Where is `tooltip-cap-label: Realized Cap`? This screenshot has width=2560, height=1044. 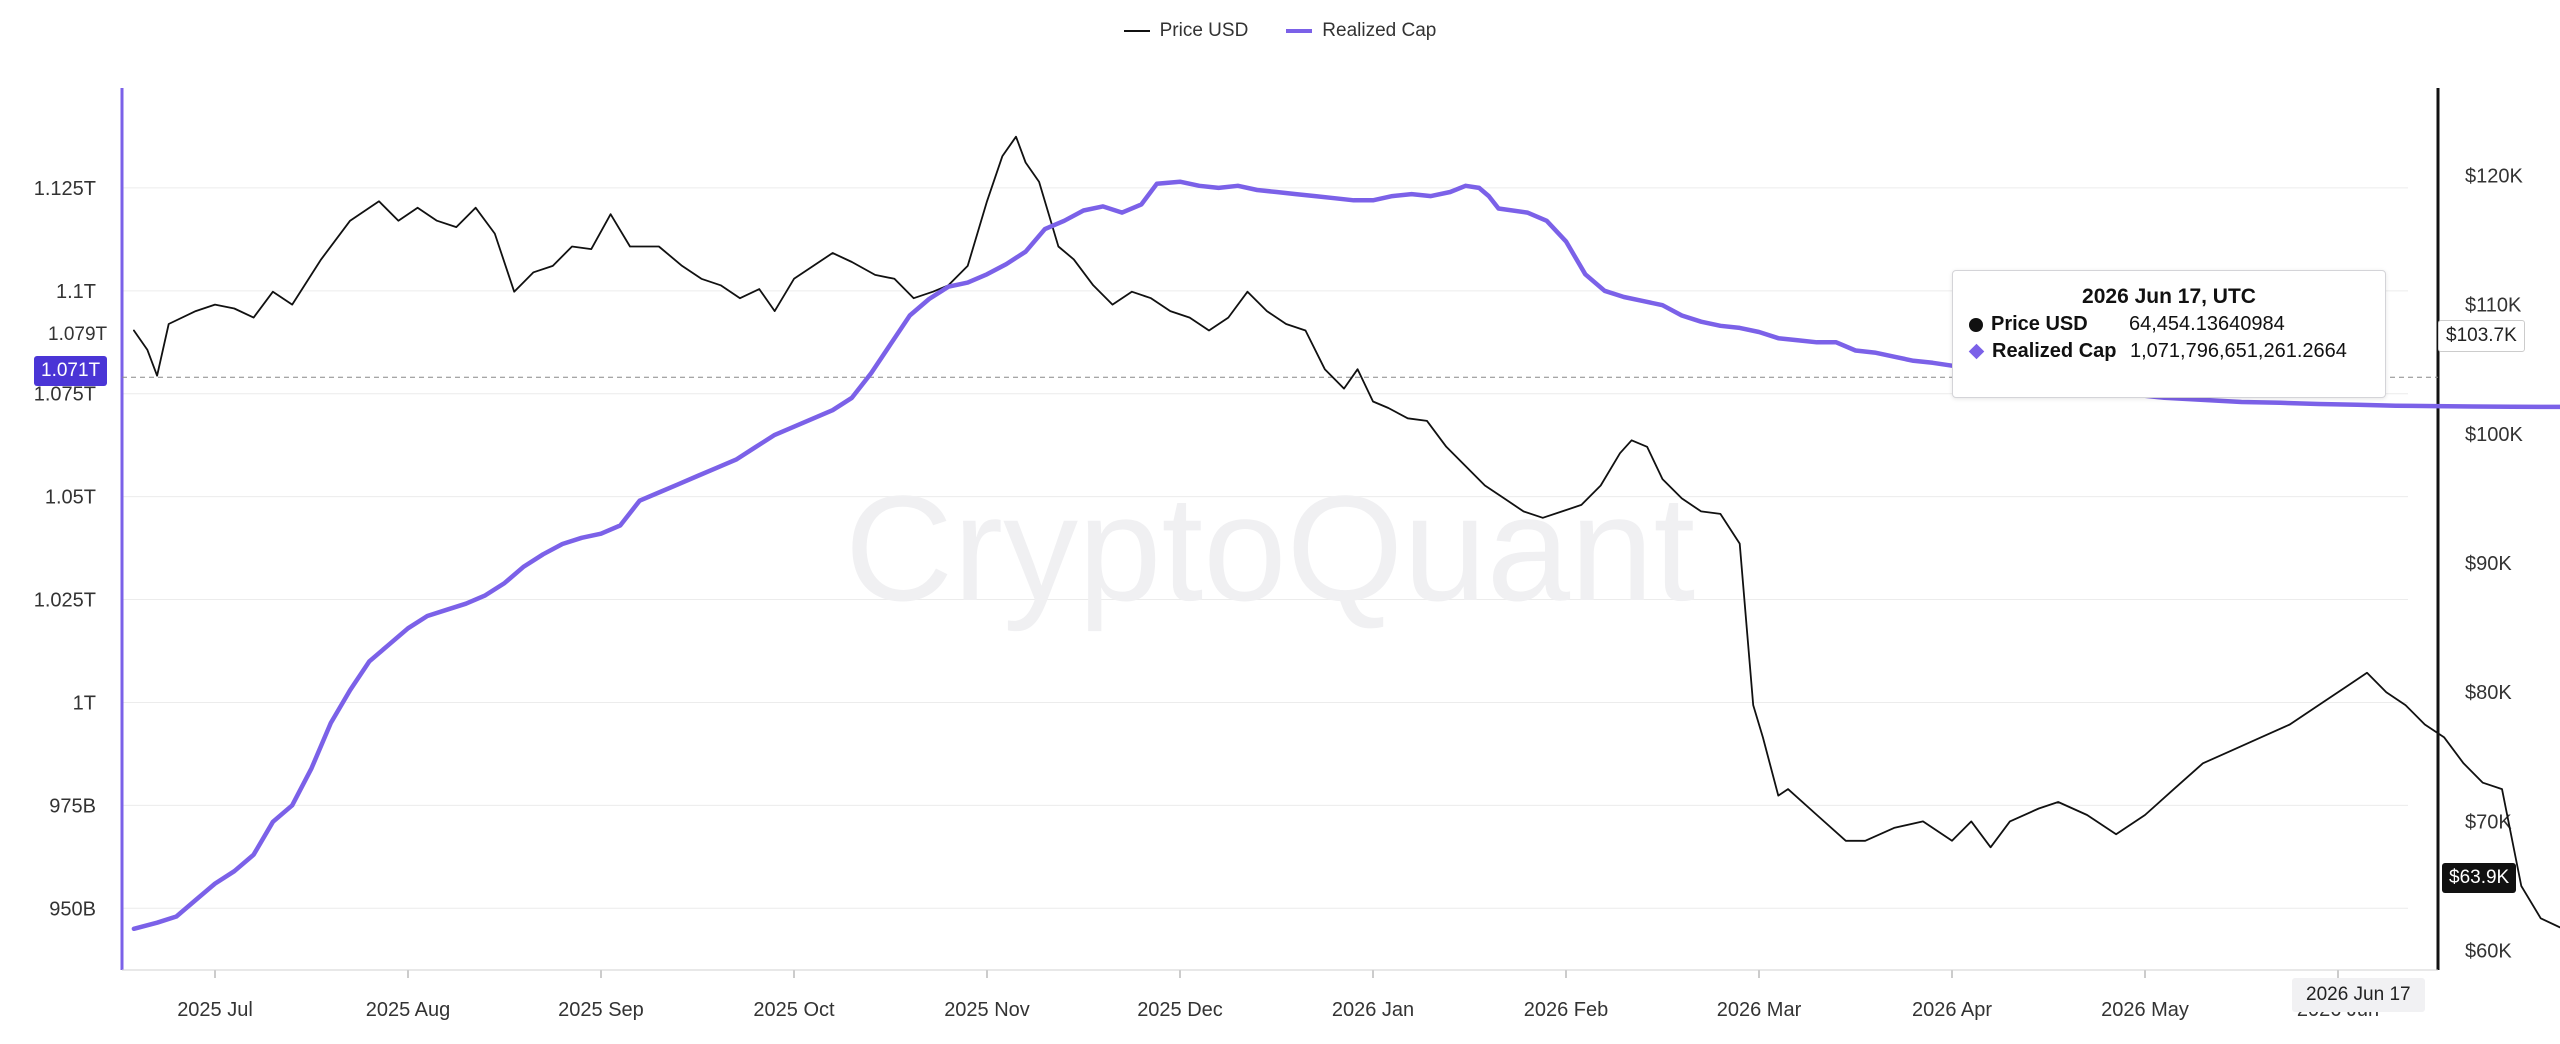 tooltip-cap-label: Realized Cap is located at coordinates (2054, 351).